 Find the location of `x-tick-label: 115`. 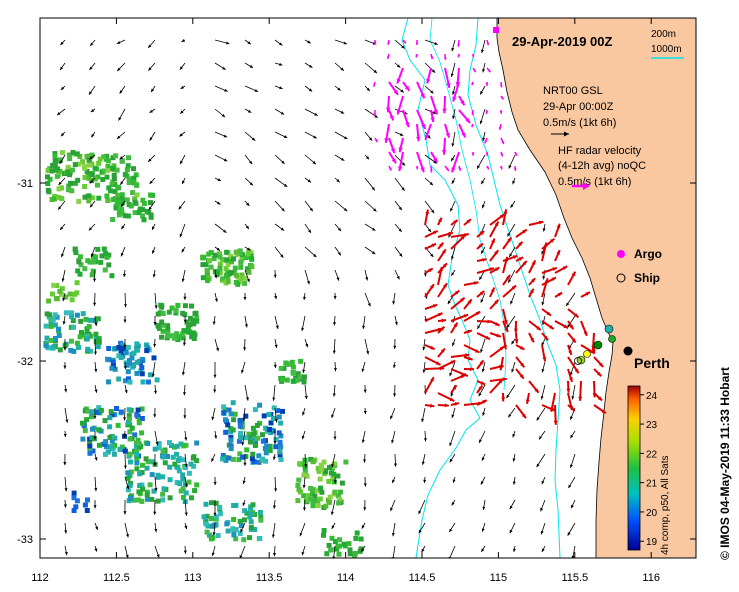

x-tick-label: 115 is located at coordinates (499, 578).